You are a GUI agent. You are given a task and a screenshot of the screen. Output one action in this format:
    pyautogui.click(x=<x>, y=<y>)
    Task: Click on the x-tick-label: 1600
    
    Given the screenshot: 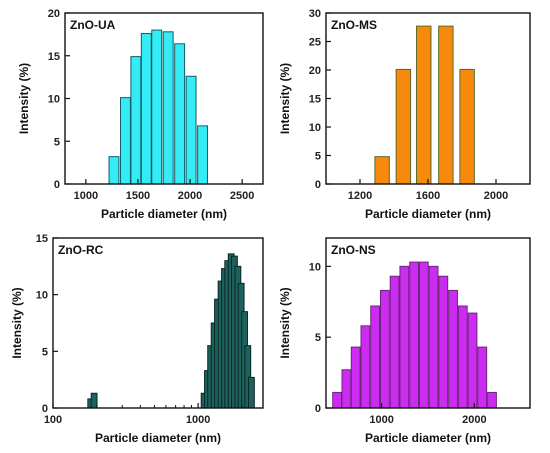 What is the action you would take?
    pyautogui.click(x=428, y=196)
    